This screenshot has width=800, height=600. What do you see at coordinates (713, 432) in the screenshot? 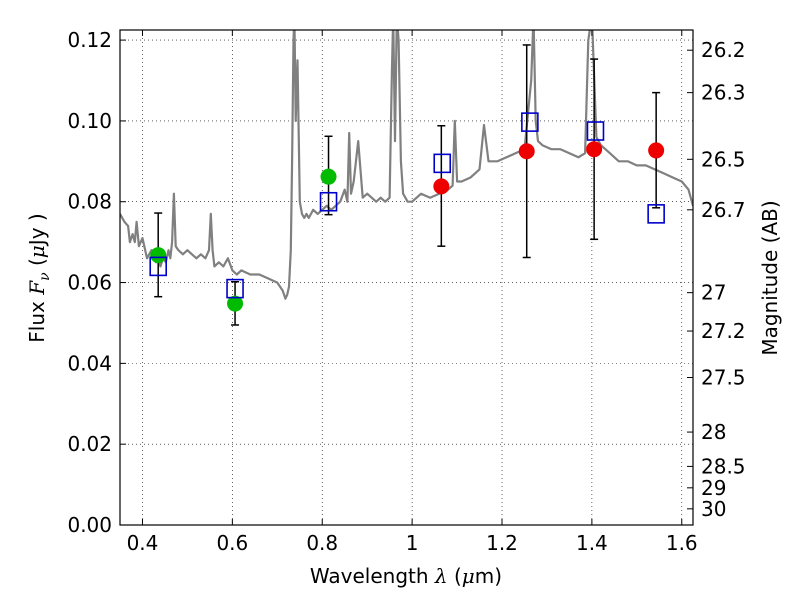
I see `y2-tick-label: 28` at bounding box center [713, 432].